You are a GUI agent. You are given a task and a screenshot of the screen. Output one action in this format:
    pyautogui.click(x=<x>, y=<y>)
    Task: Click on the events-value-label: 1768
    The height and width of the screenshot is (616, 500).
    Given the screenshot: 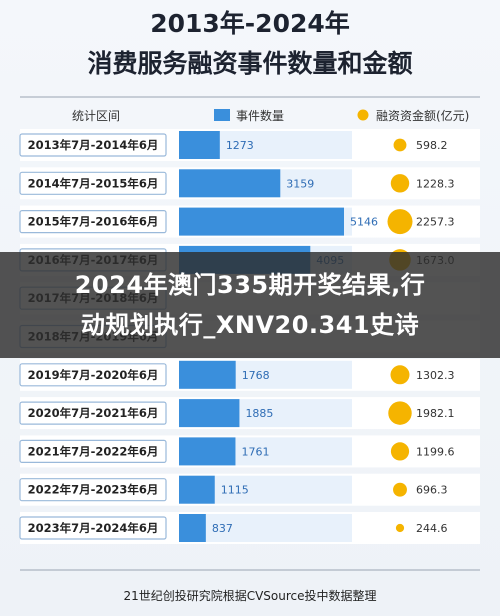 What is the action you would take?
    pyautogui.click(x=256, y=375)
    